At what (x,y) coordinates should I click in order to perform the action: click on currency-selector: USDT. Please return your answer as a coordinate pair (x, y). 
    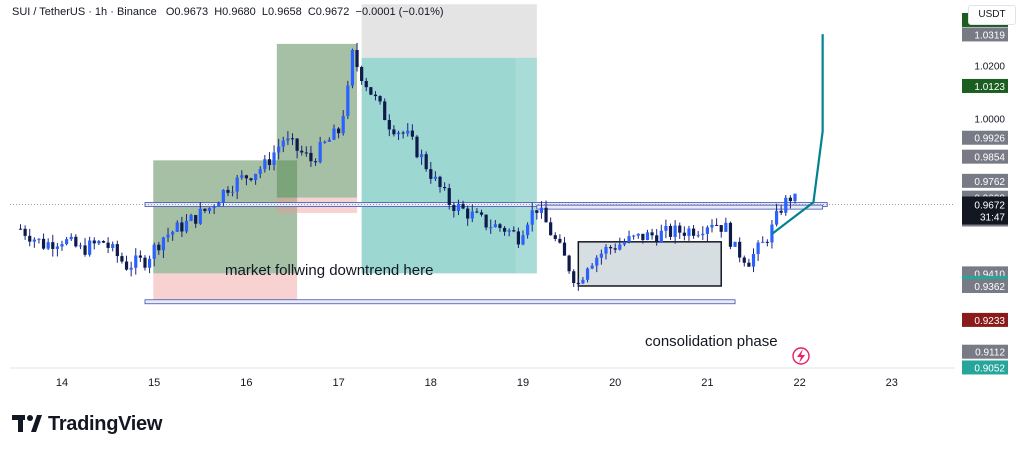
    Looking at the image, I should click on (992, 15).